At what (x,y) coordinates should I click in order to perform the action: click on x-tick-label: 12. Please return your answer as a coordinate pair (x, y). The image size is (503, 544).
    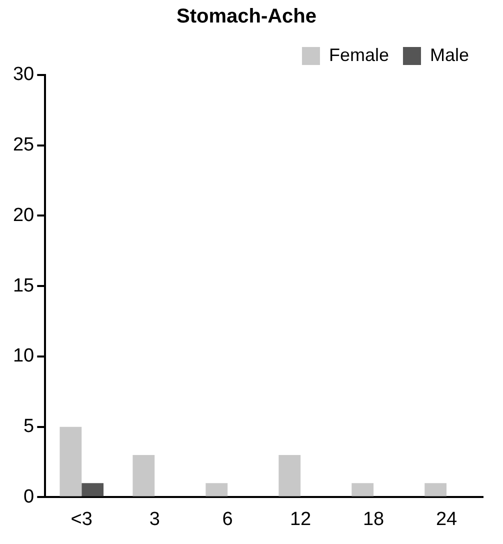
    Looking at the image, I should click on (301, 519).